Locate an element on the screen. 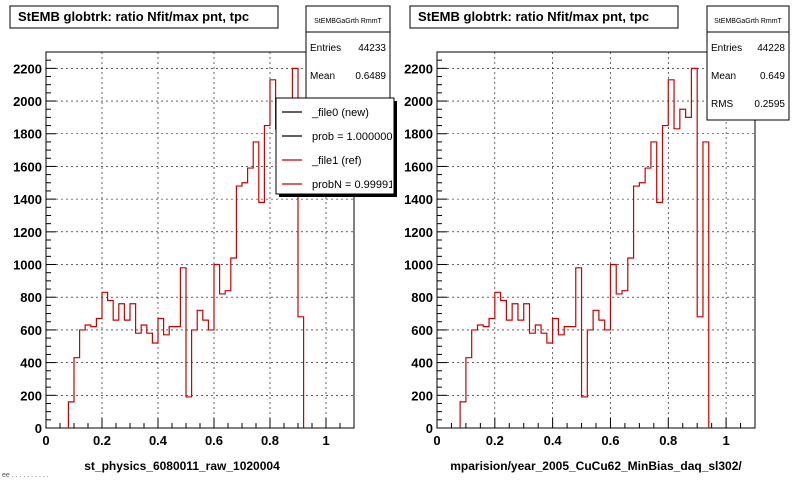 The image size is (800, 480). stats-label: RMS is located at coordinates (722, 104).